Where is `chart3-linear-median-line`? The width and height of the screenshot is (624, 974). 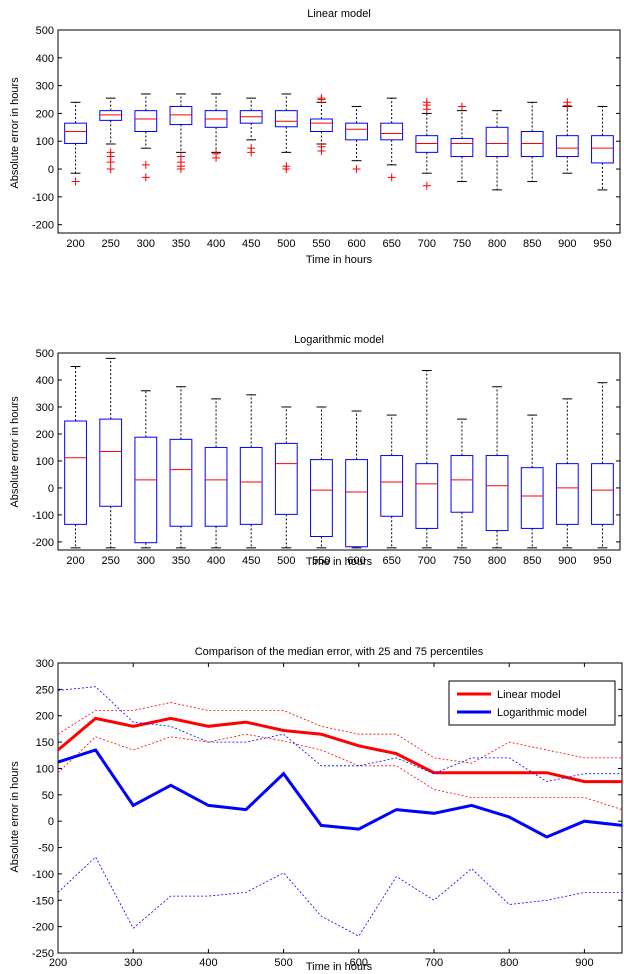
chart3-linear-median-line is located at coordinates (339, 750).